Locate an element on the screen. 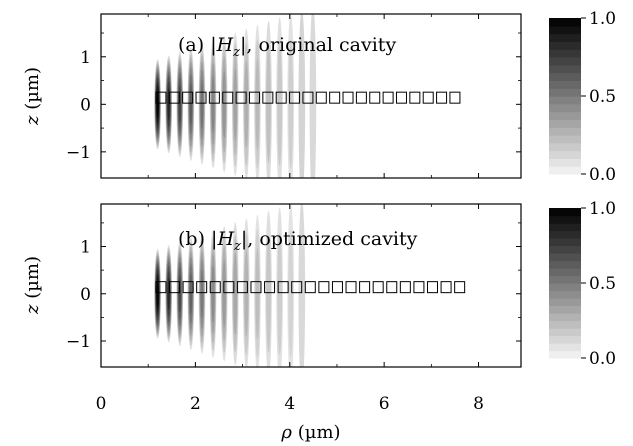 This screenshot has height=446, width=633. y-axis-label-a: z (µm) is located at coordinates (32, 96).